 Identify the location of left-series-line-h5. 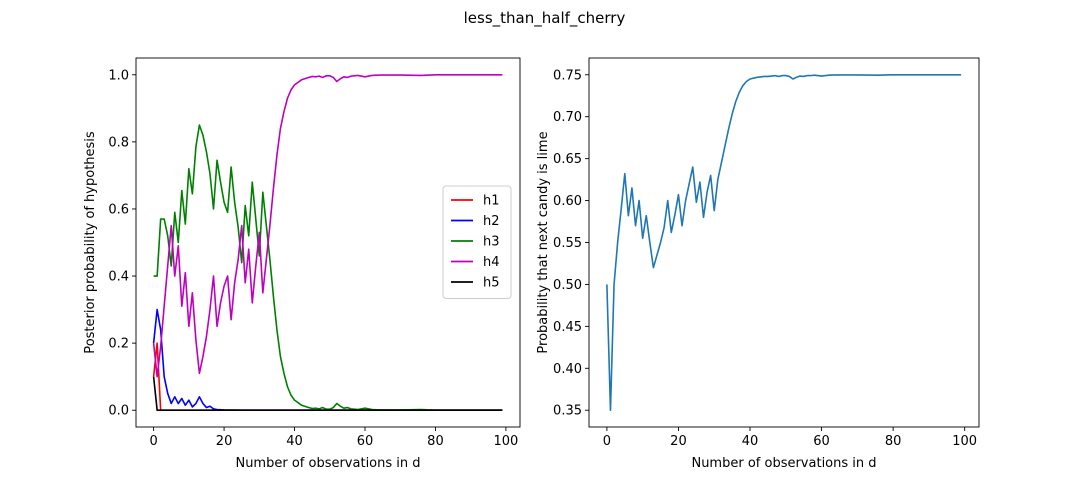
(327, 394).